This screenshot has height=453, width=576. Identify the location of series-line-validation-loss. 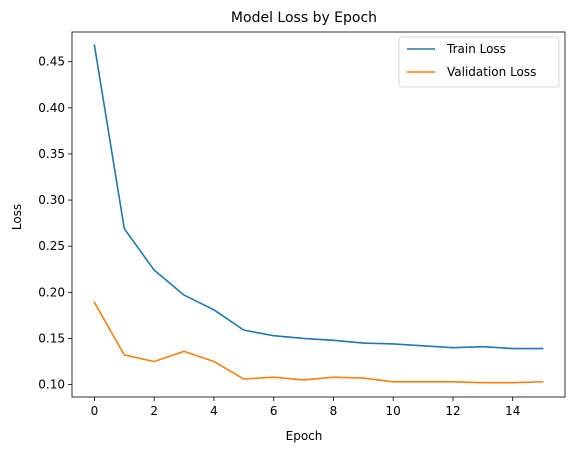
(318, 342).